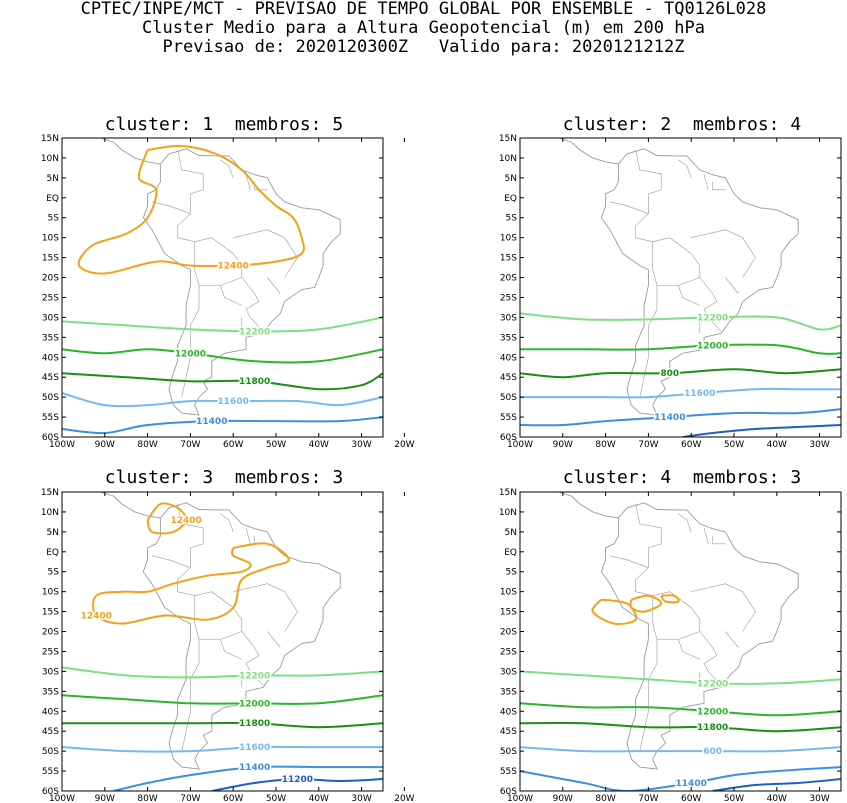  What do you see at coordinates (712, 728) in the screenshot?
I see `contour-label: 11800` at bounding box center [712, 728].